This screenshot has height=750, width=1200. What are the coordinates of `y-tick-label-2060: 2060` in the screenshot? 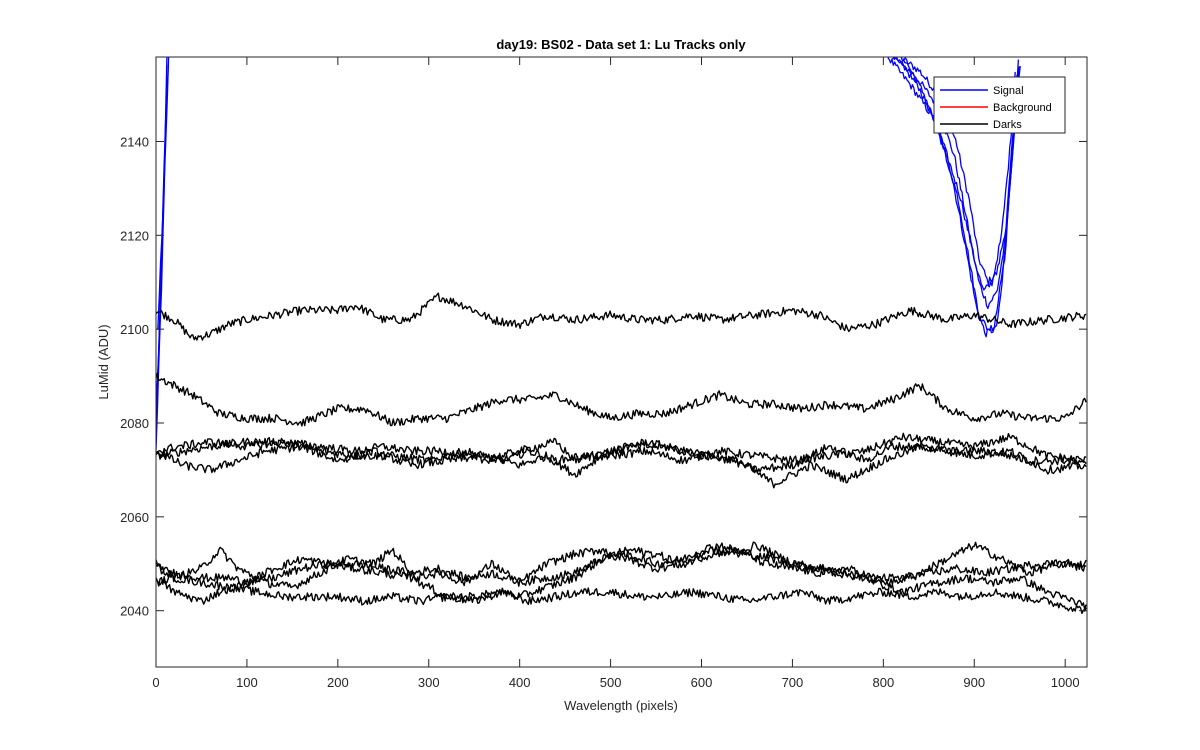 It's located at (134, 517).